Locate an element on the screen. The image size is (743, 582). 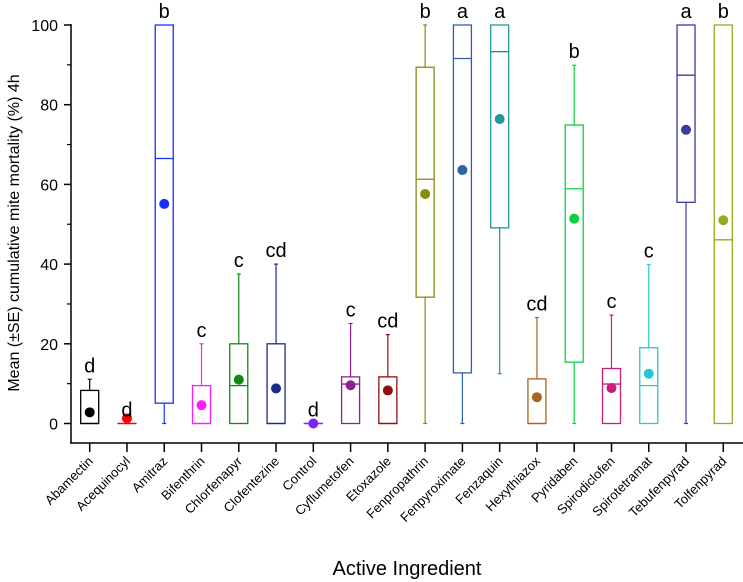
box-hexythiazox: cd is located at coordinates (537, 359).